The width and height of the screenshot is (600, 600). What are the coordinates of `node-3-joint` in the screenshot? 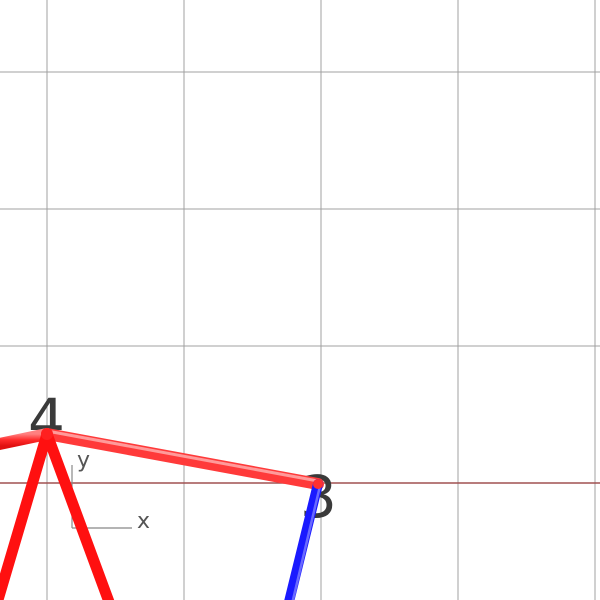 It's located at (318, 484).